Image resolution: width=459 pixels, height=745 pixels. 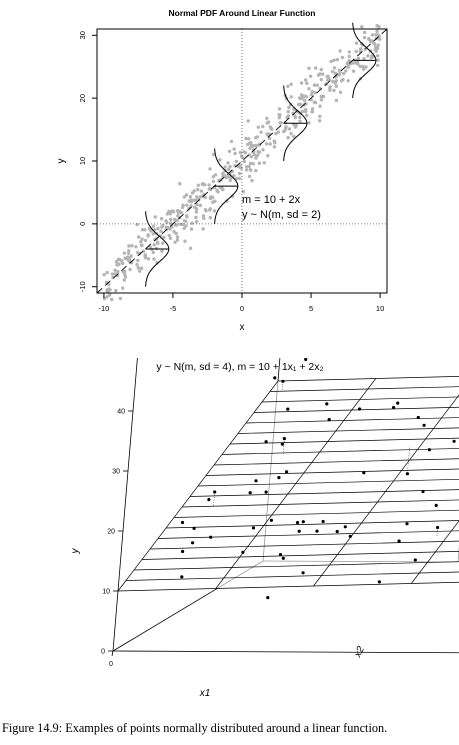 I want to click on chart2-title-text: y ~ N(m, sd = 4), m = 10 + 1x₁ + 2x₂, so click(x=239, y=367).